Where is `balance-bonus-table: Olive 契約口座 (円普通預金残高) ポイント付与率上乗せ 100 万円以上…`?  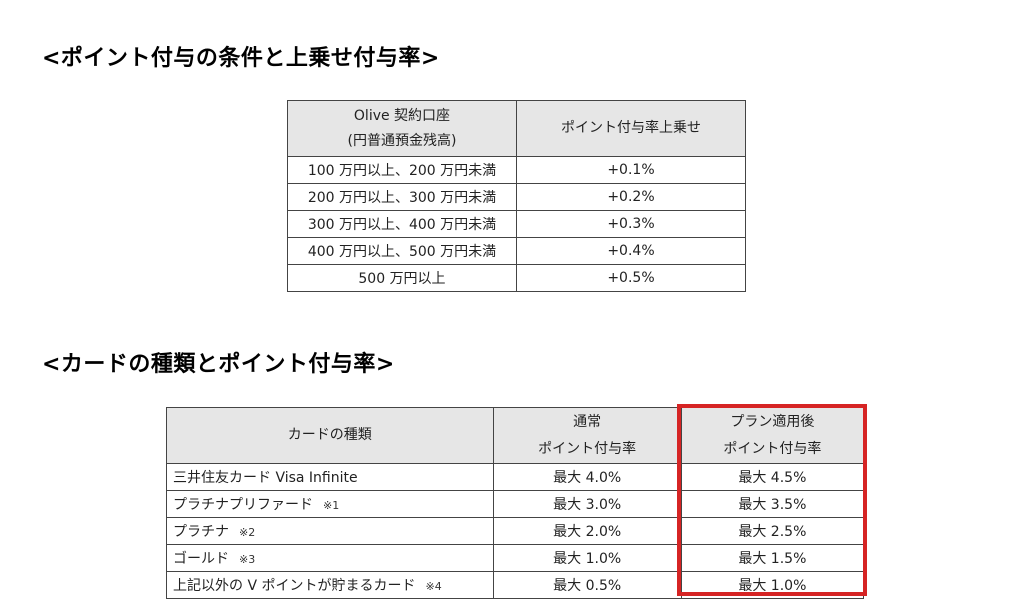
balance-bonus-table: Olive 契約口座 (円普通預金残高) ポイント付与率上乗せ 100 万円以上… is located at coordinates (517, 196).